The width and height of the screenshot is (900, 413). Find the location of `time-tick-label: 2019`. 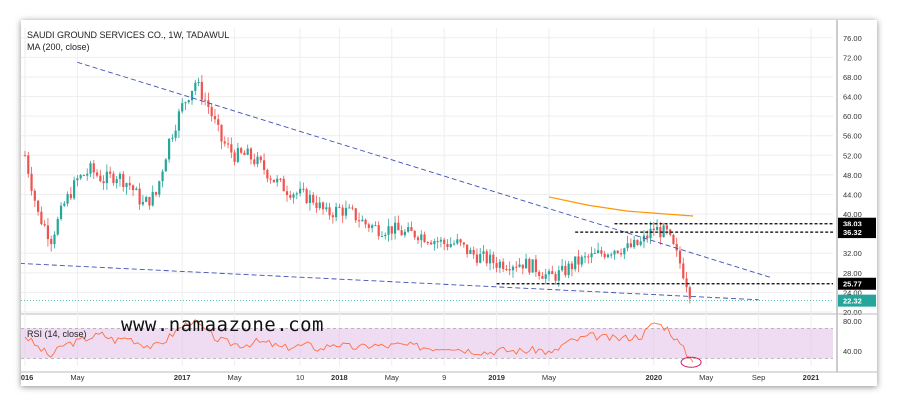

time-tick-label: 2019 is located at coordinates (496, 377).